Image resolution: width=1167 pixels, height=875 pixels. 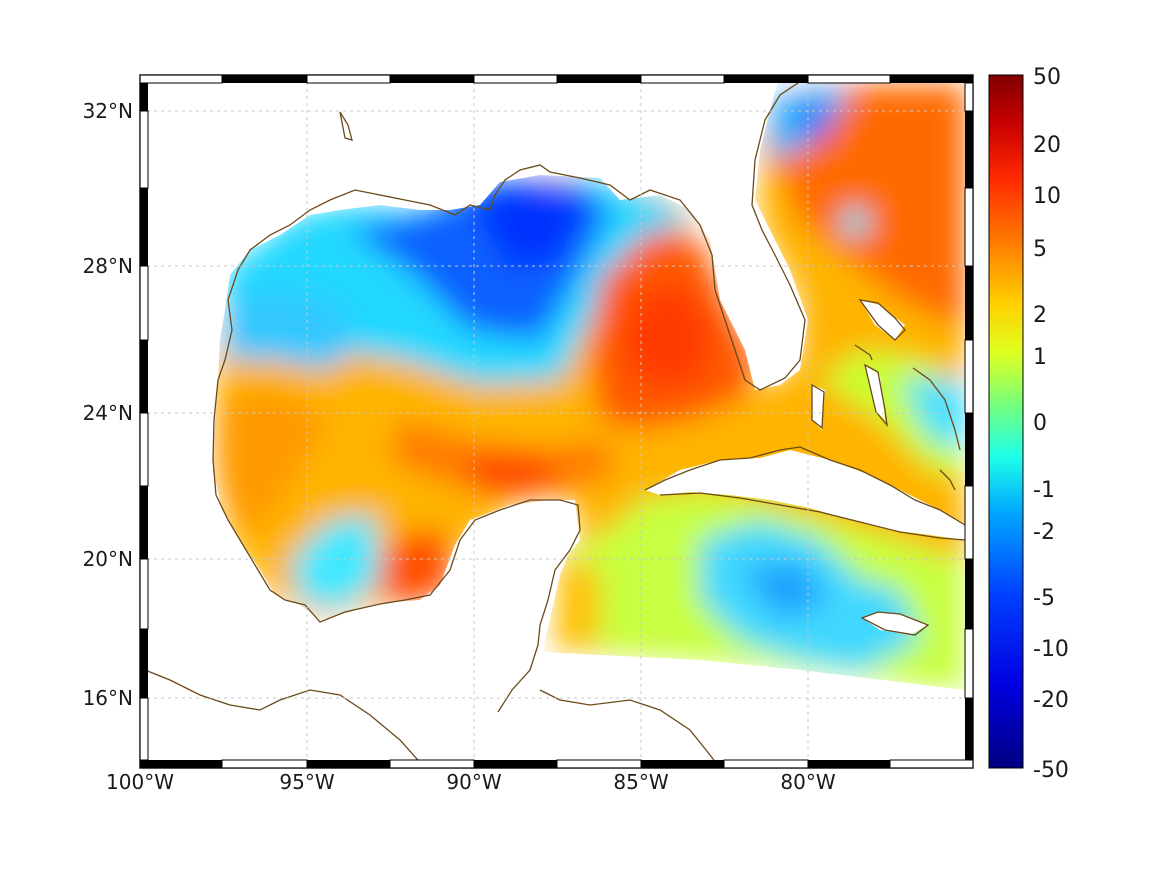 What do you see at coordinates (108, 111) in the screenshot?
I see `lat-tick-label: 32°N` at bounding box center [108, 111].